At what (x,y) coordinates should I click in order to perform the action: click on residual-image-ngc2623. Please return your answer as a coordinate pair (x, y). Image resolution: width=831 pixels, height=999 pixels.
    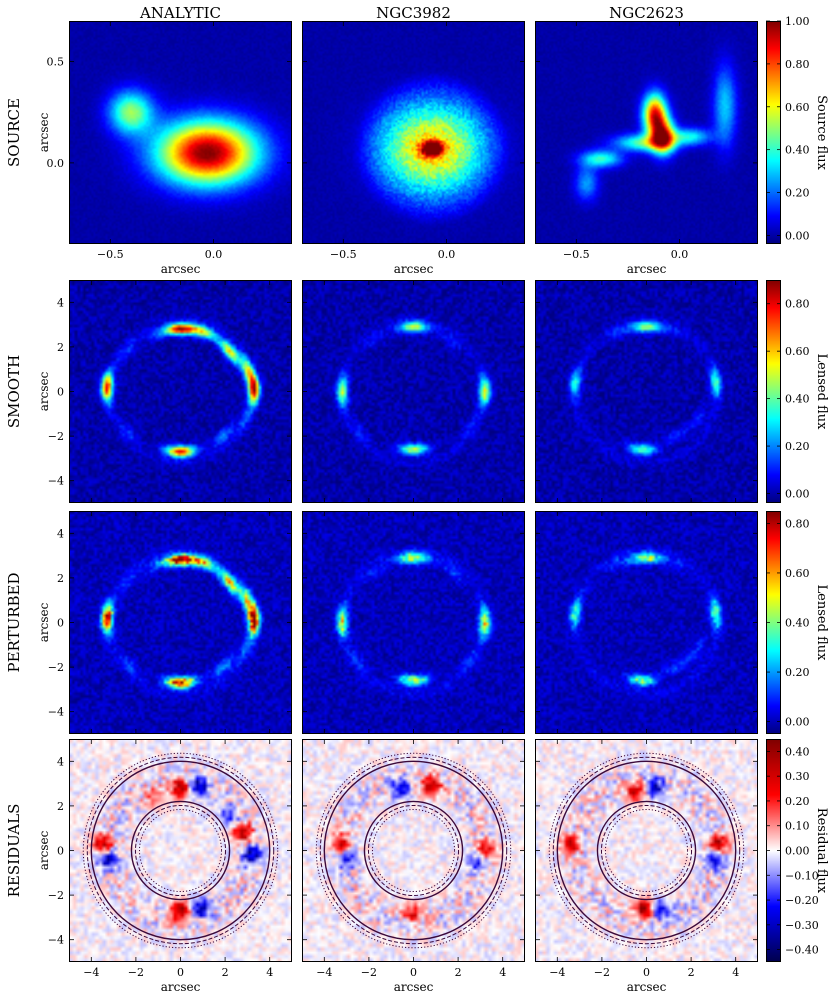
    Looking at the image, I should click on (646, 850).